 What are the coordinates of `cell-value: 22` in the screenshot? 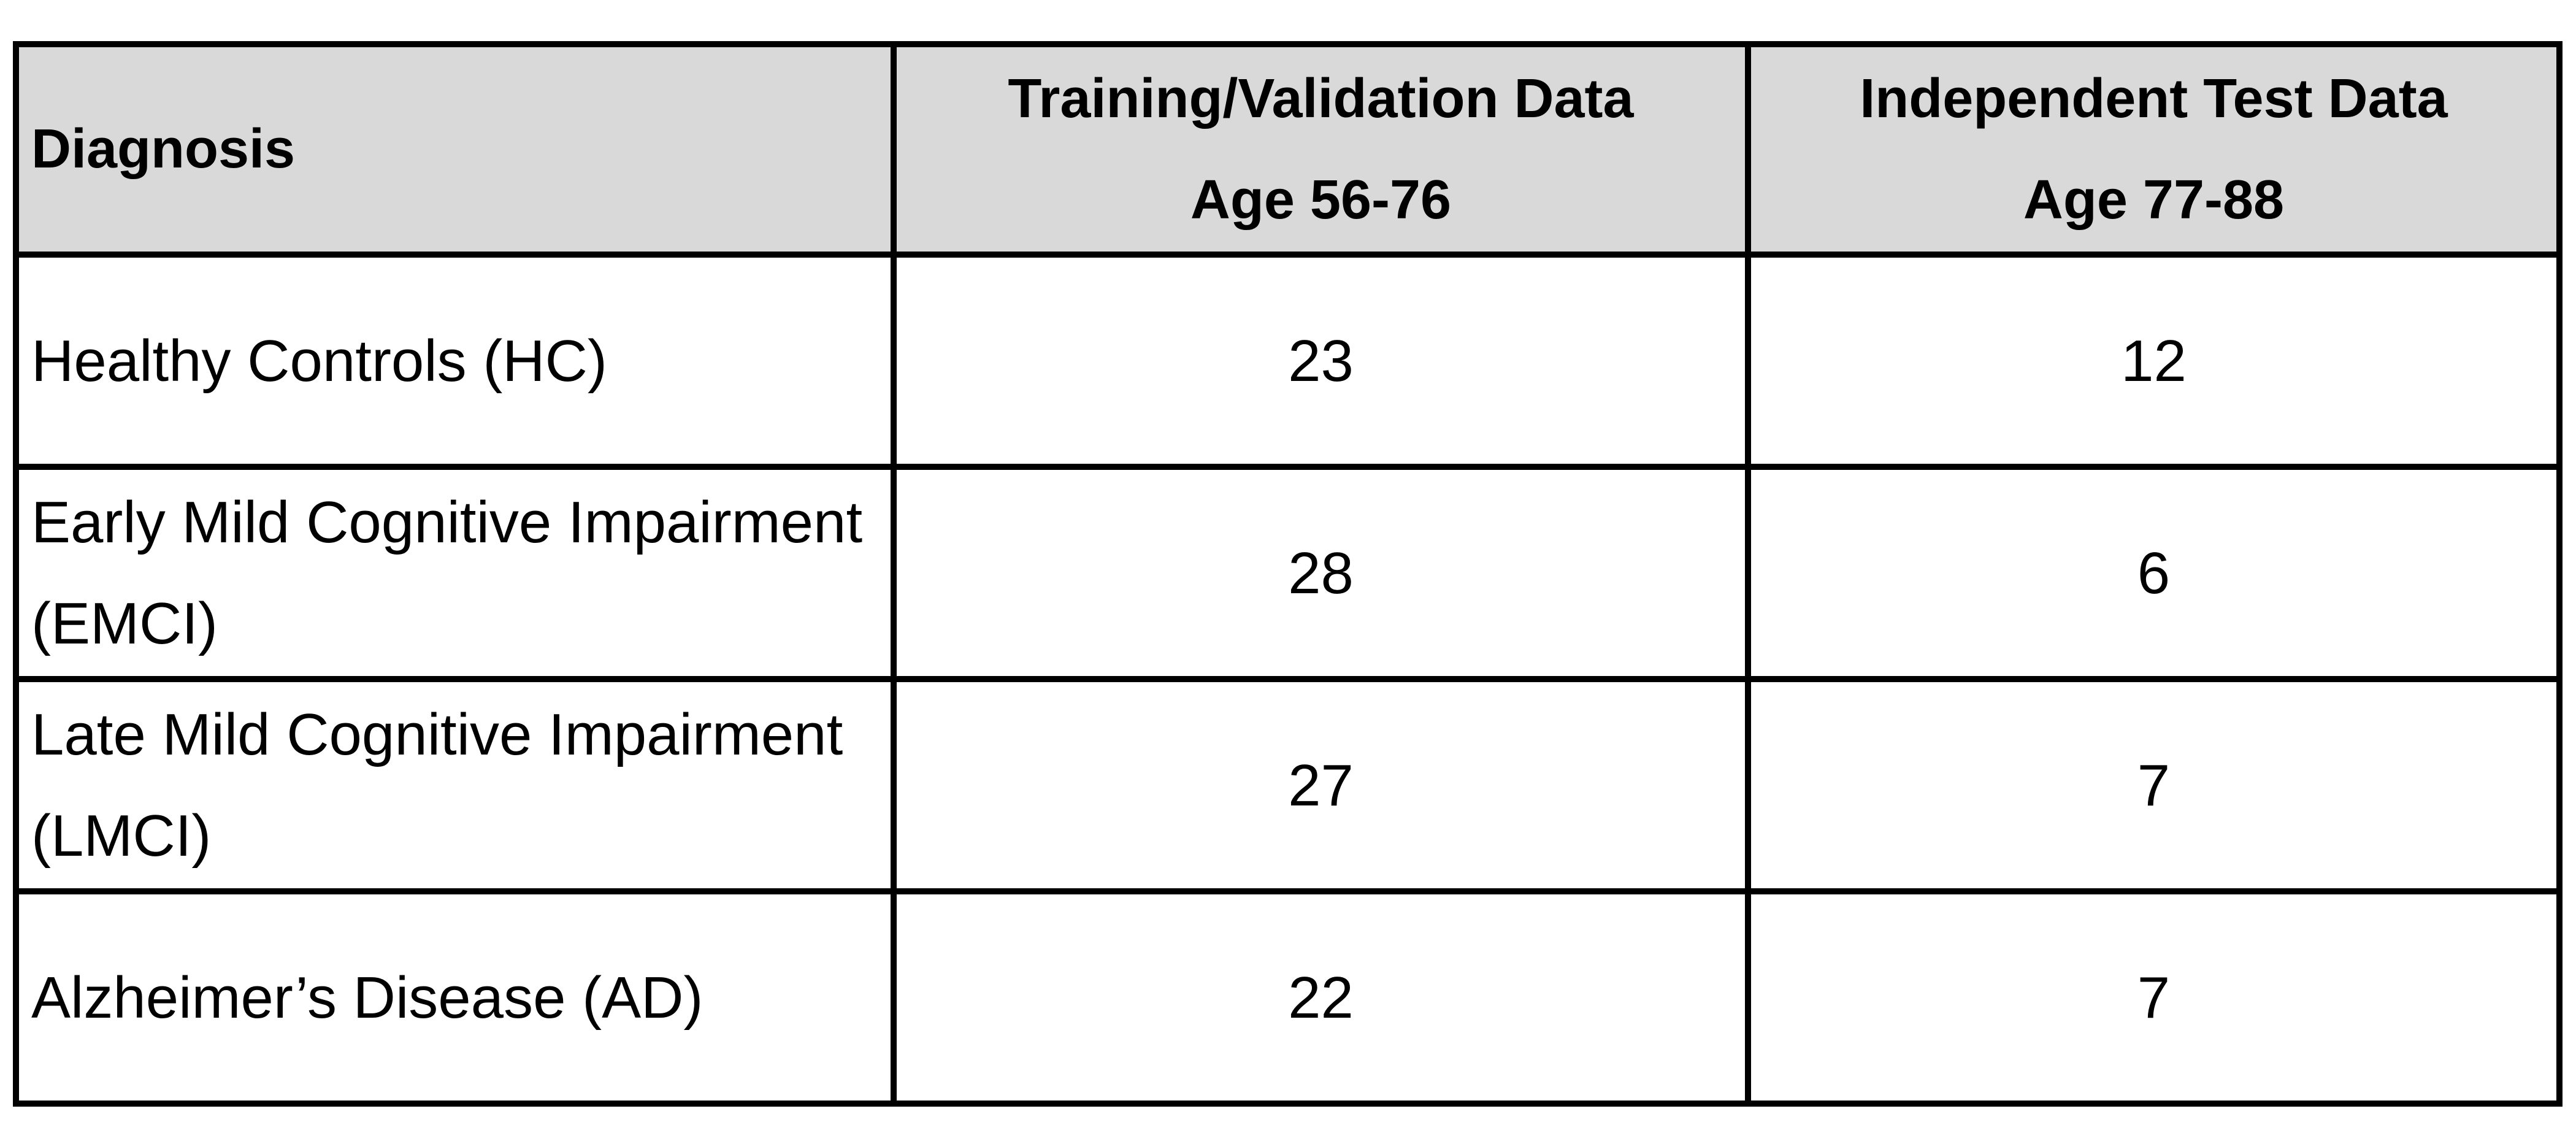 It's located at (1321, 997).